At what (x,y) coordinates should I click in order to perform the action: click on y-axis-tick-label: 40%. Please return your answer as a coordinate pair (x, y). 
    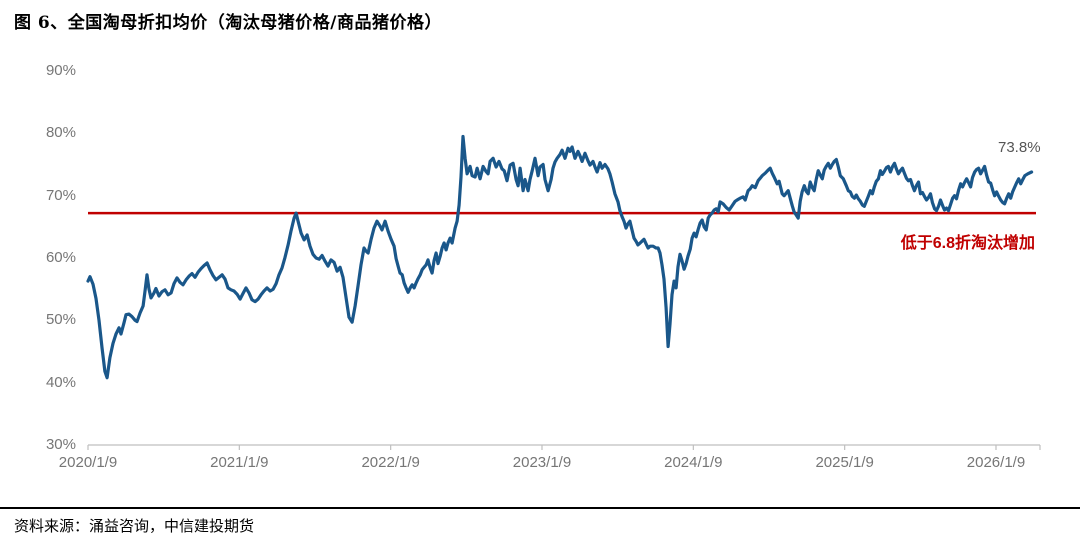
    Looking at the image, I should click on (60, 382).